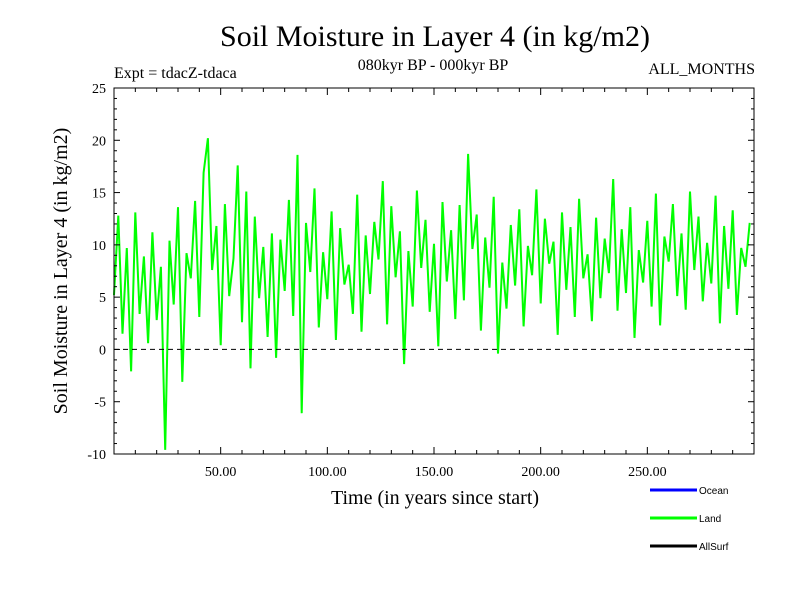  What do you see at coordinates (100, 403) in the screenshot?
I see `y-tick-label: -5` at bounding box center [100, 403].